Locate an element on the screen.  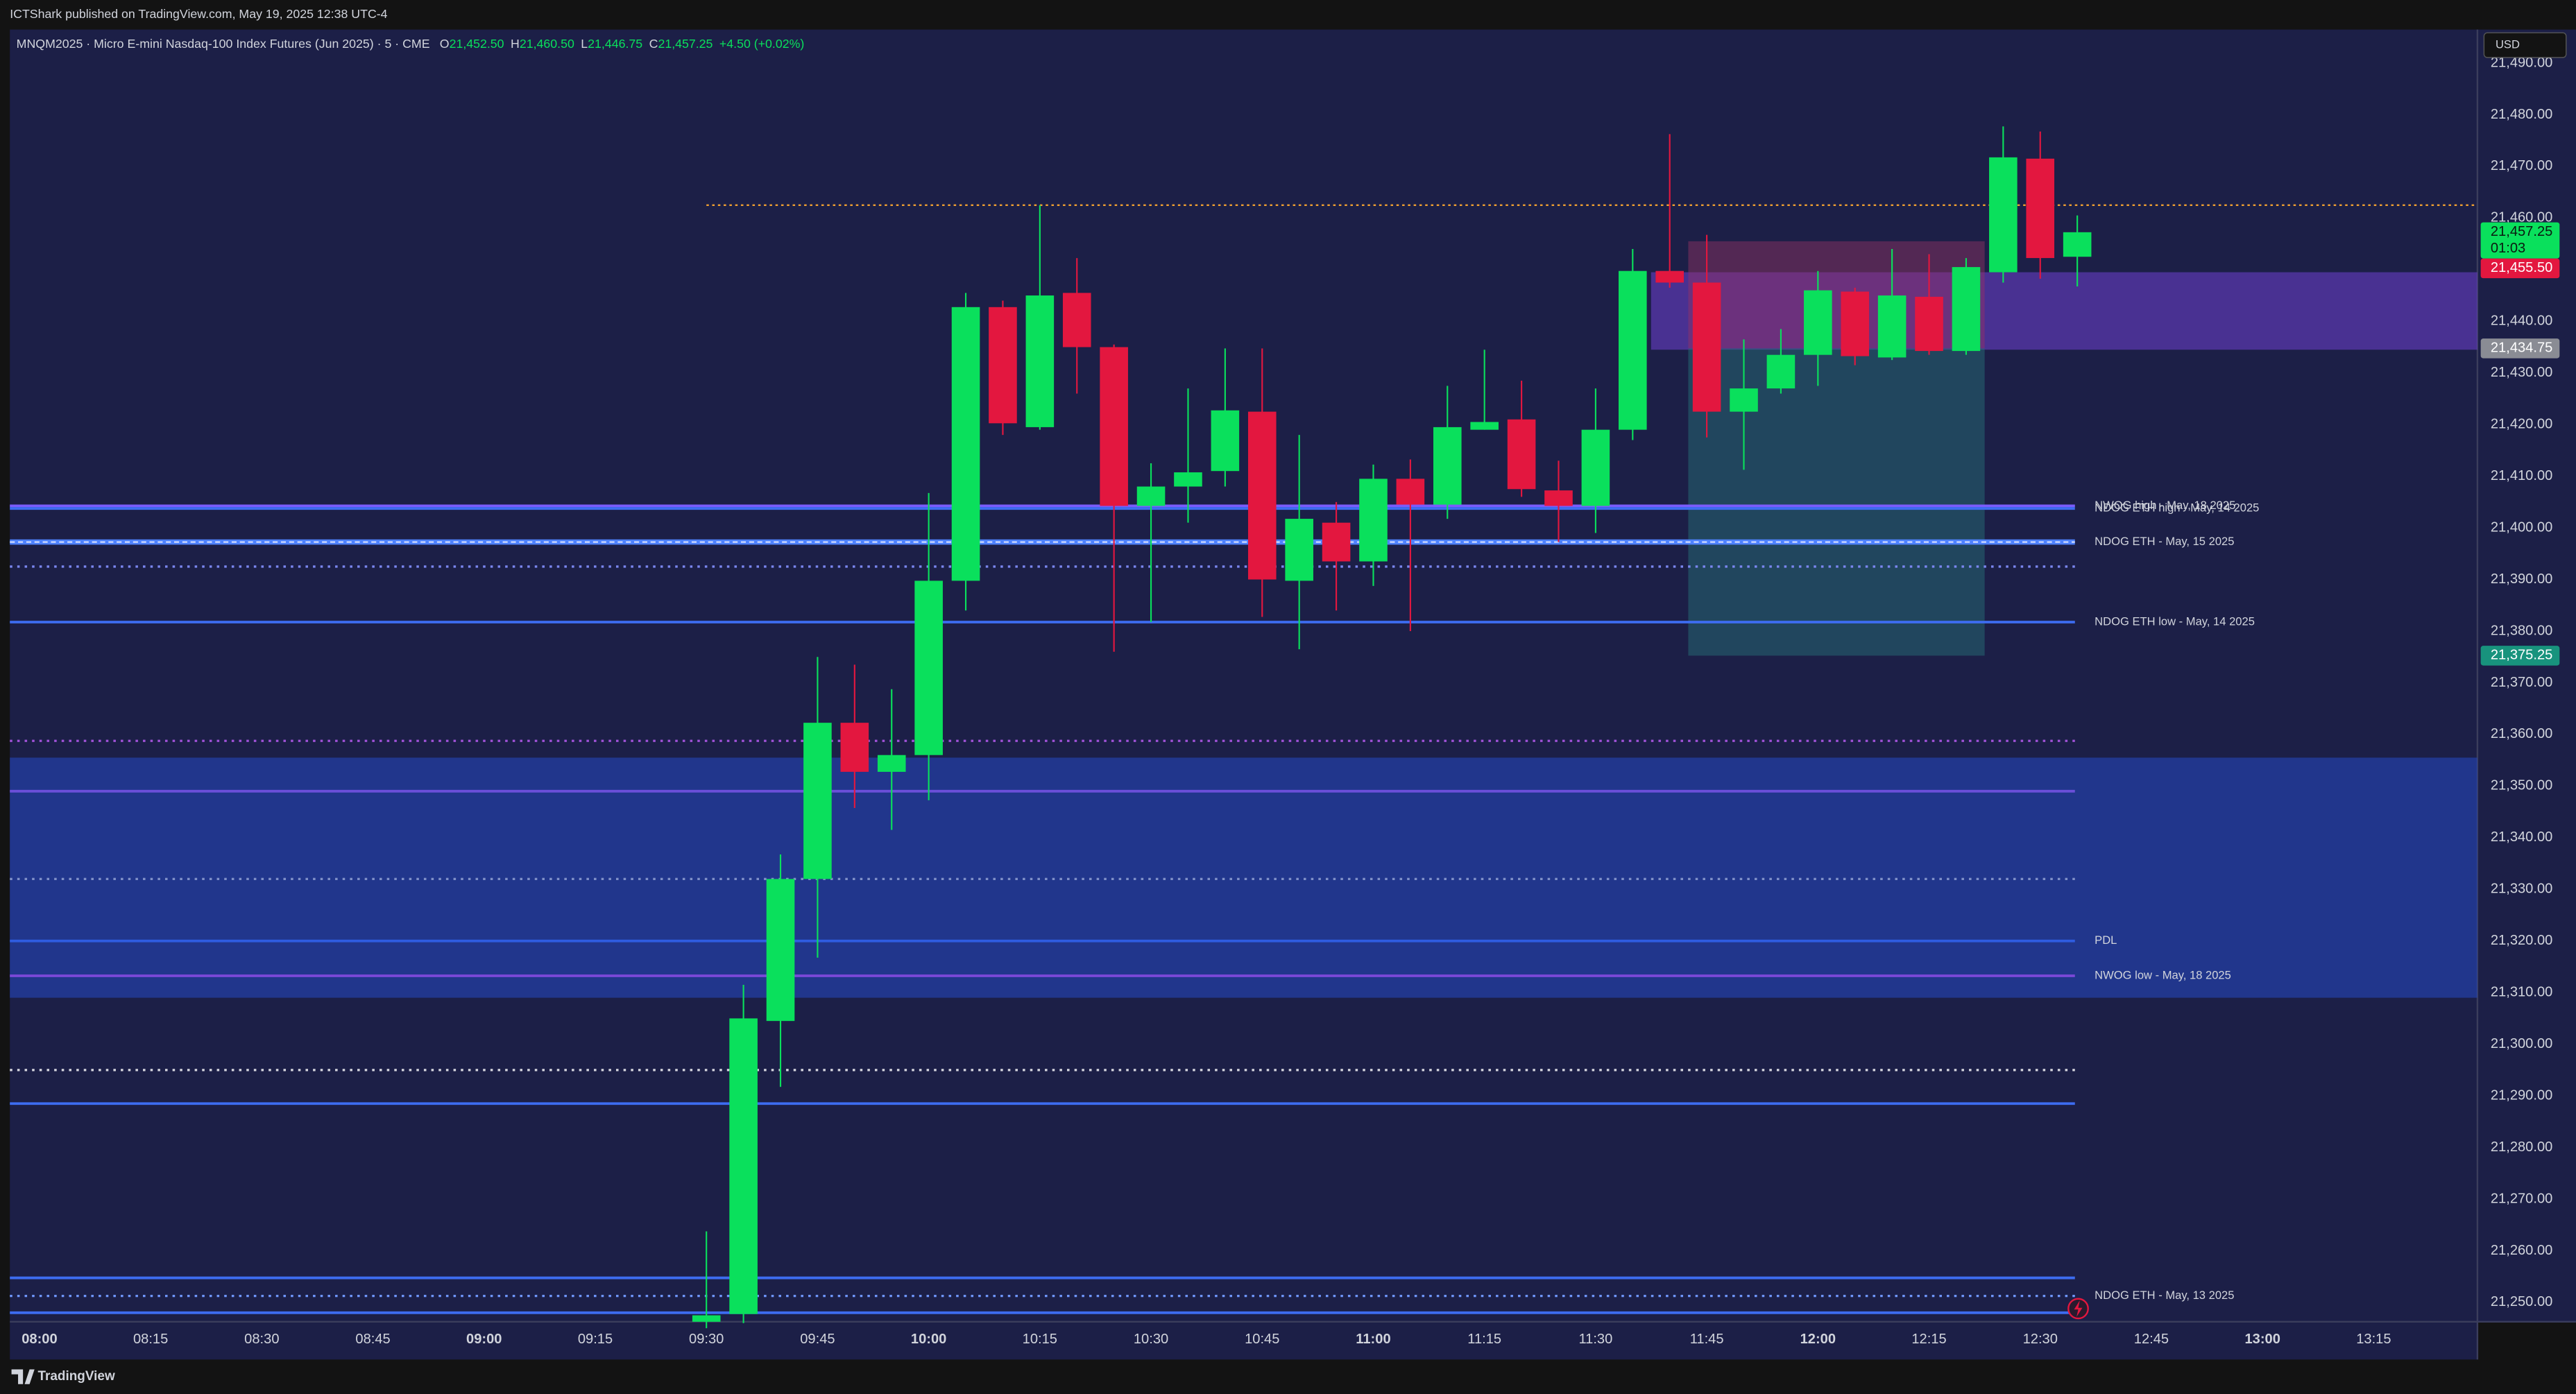
x-tick-label: 08:45 is located at coordinates (372, 1339).